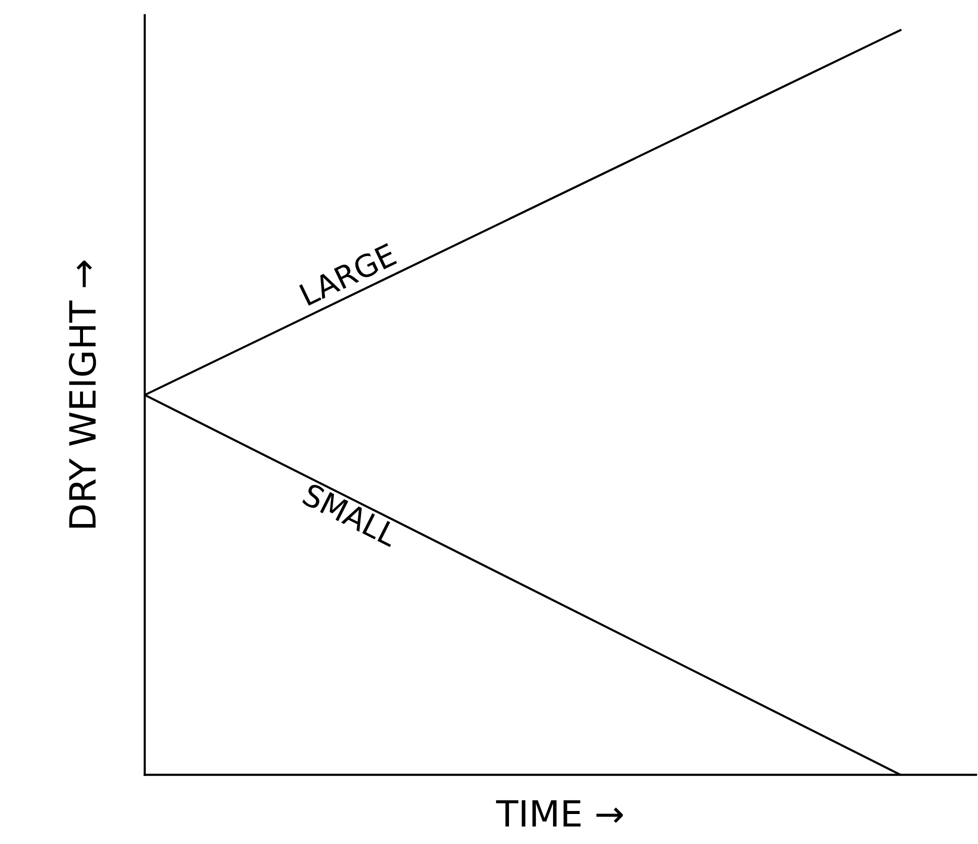 The height and width of the screenshot is (844, 978). What do you see at coordinates (559, 813) in the screenshot?
I see `x-axis-title: TIME →` at bounding box center [559, 813].